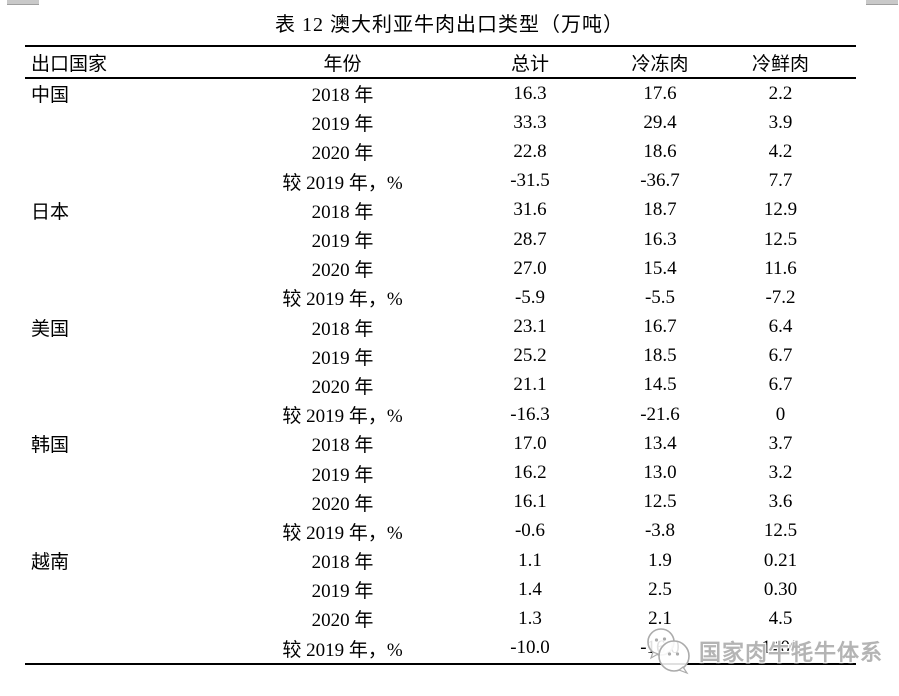 The image size is (899, 696). I want to click on table-row: 中国 2018 年 16.3 17.6 2.2, so click(440, 93).